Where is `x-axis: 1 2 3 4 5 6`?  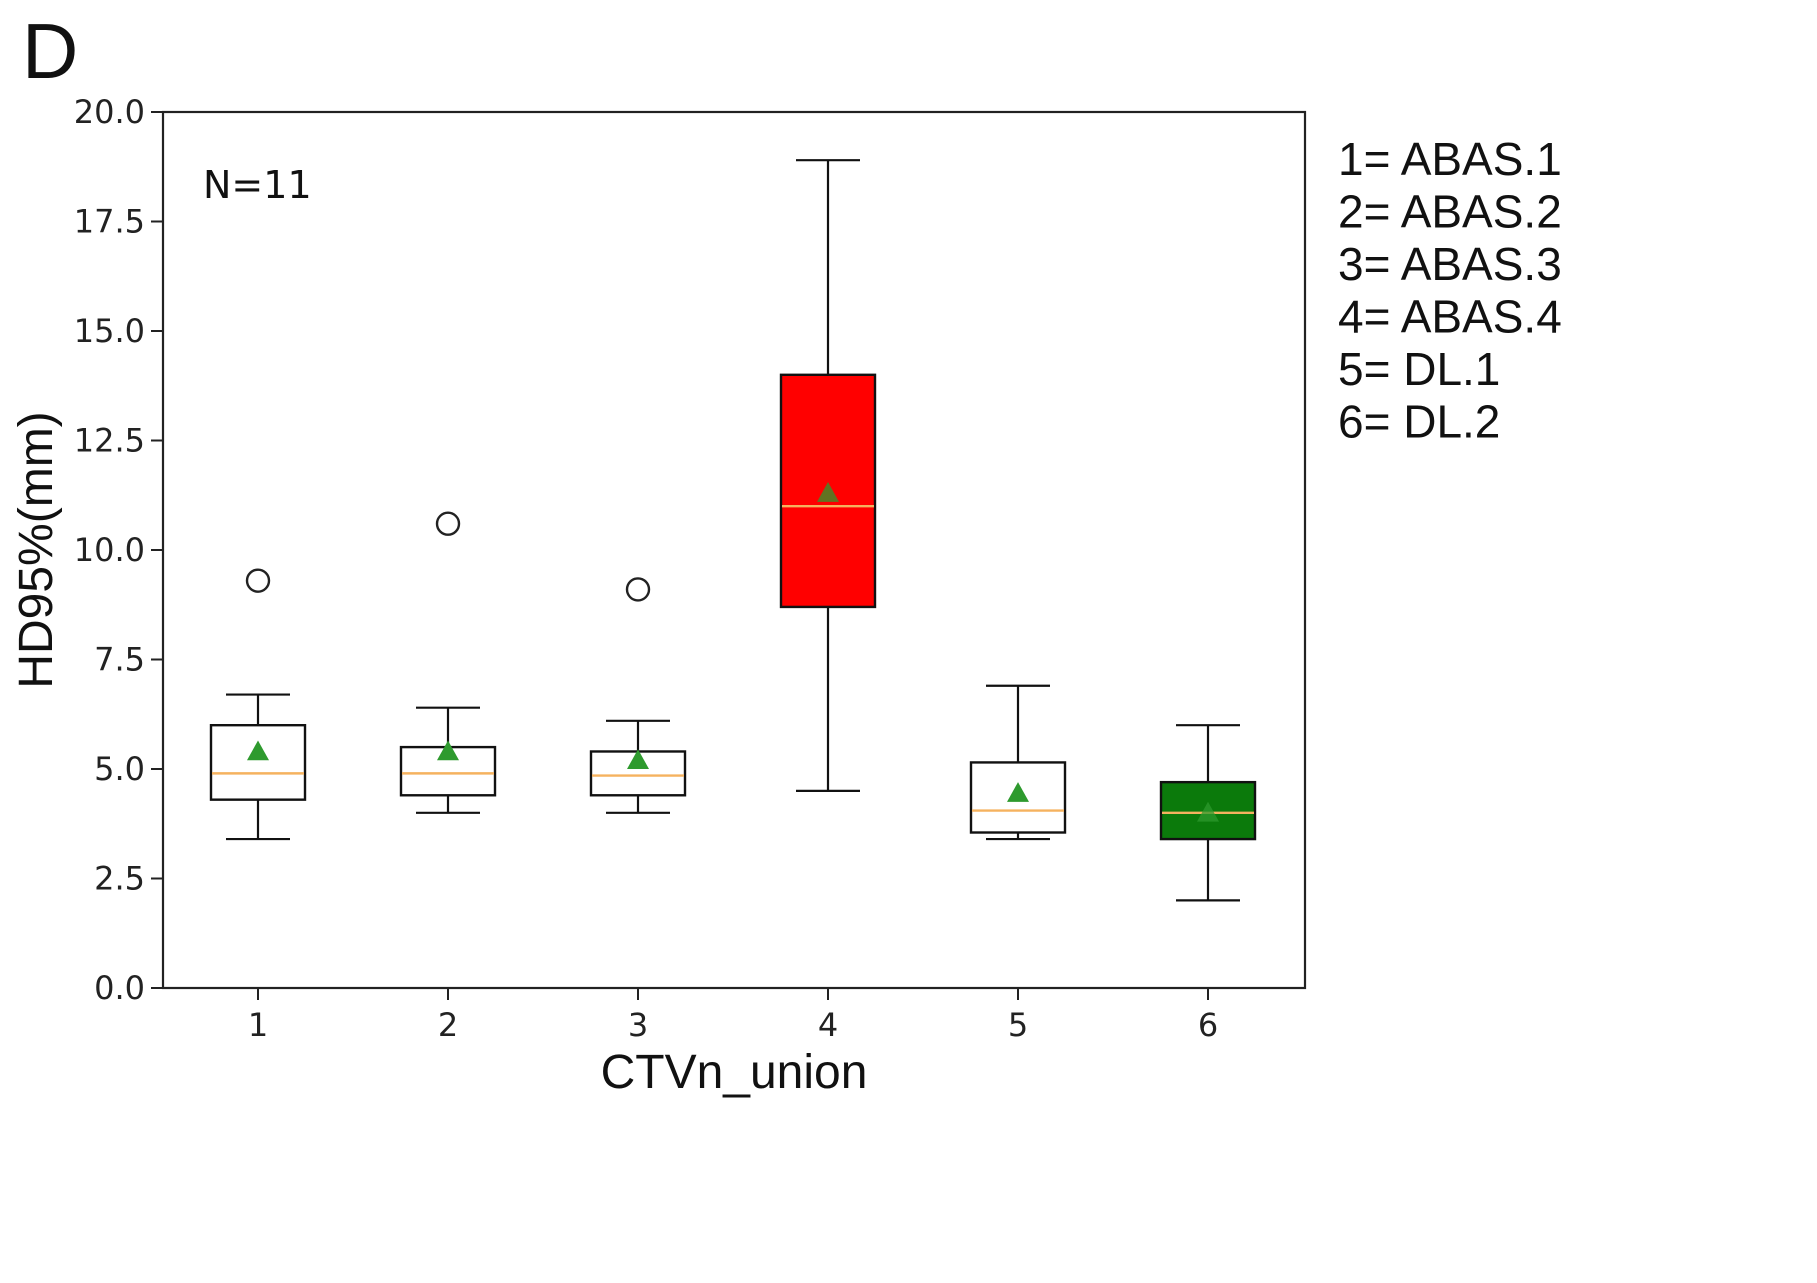 x-axis: 1 2 3 4 5 6 is located at coordinates (733, 1016).